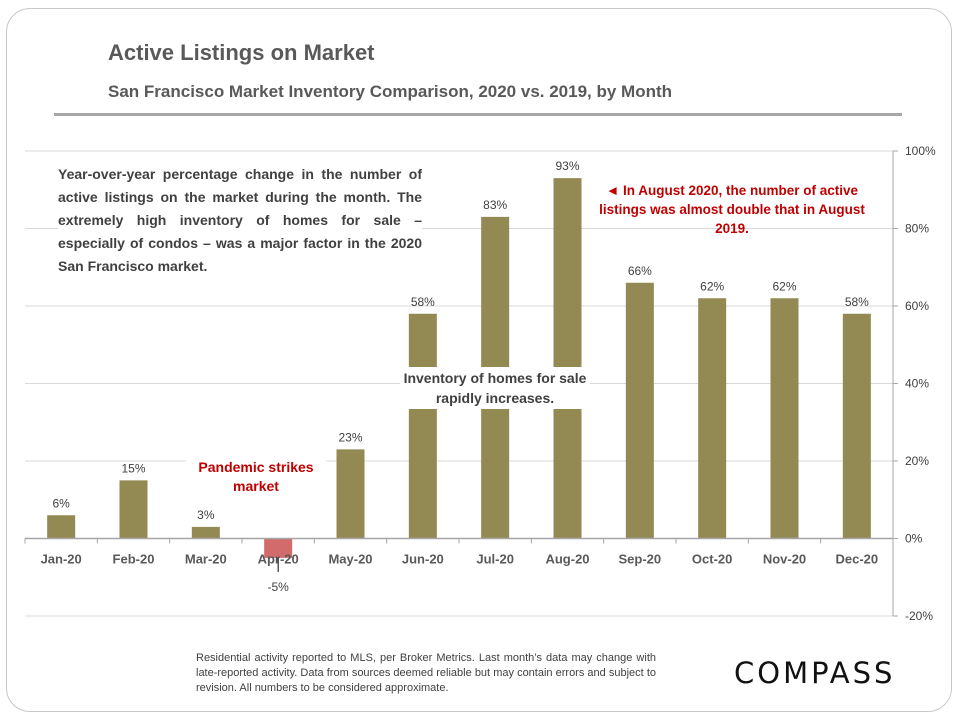  Describe the element at coordinates (495, 205) in the screenshot. I see `data-label: 83%` at that location.